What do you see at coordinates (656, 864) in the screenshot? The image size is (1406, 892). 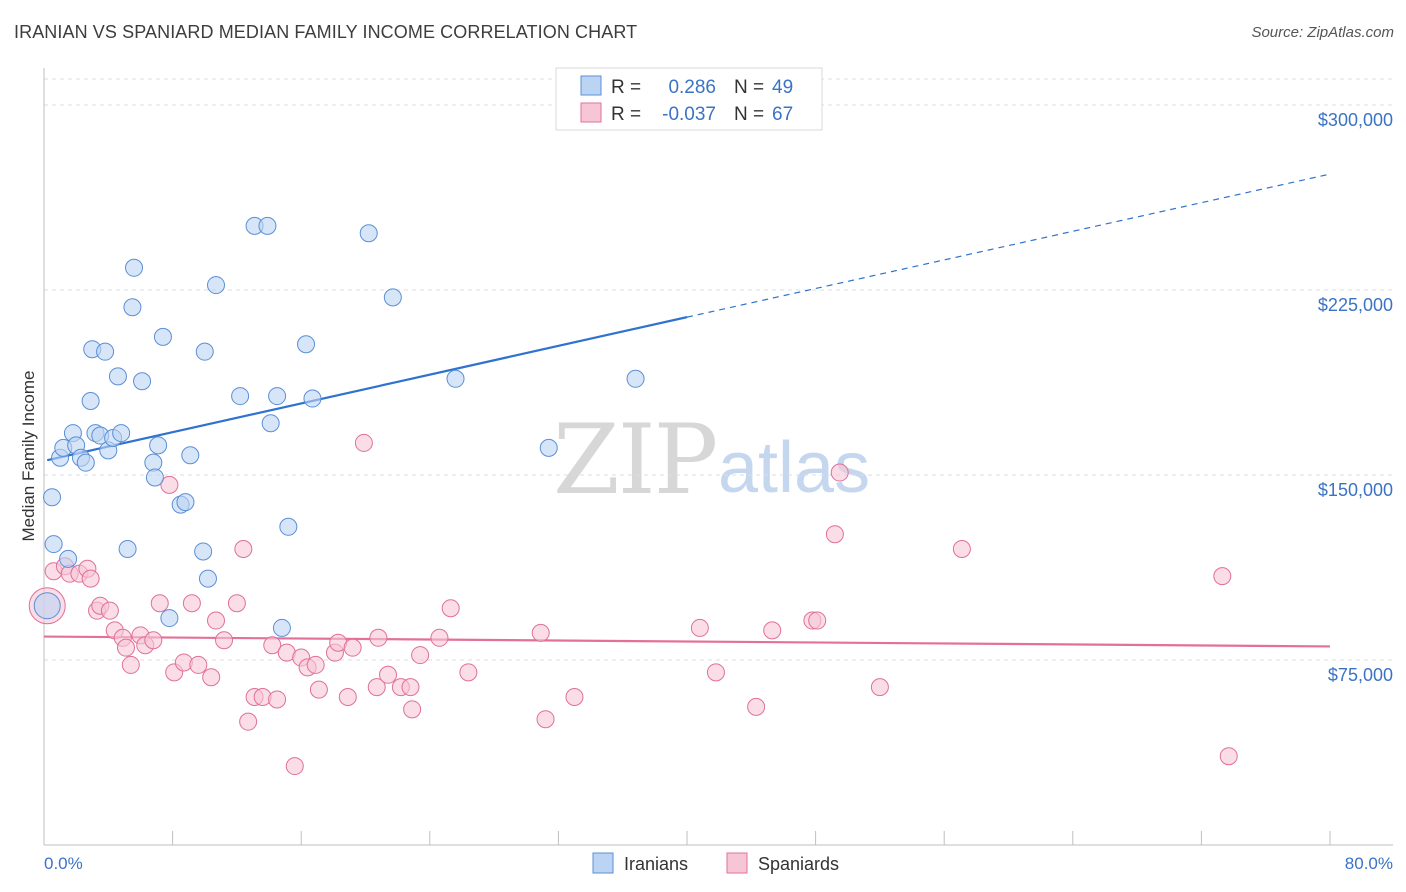 I see `legend-label-iranians: Iranians` at bounding box center [656, 864].